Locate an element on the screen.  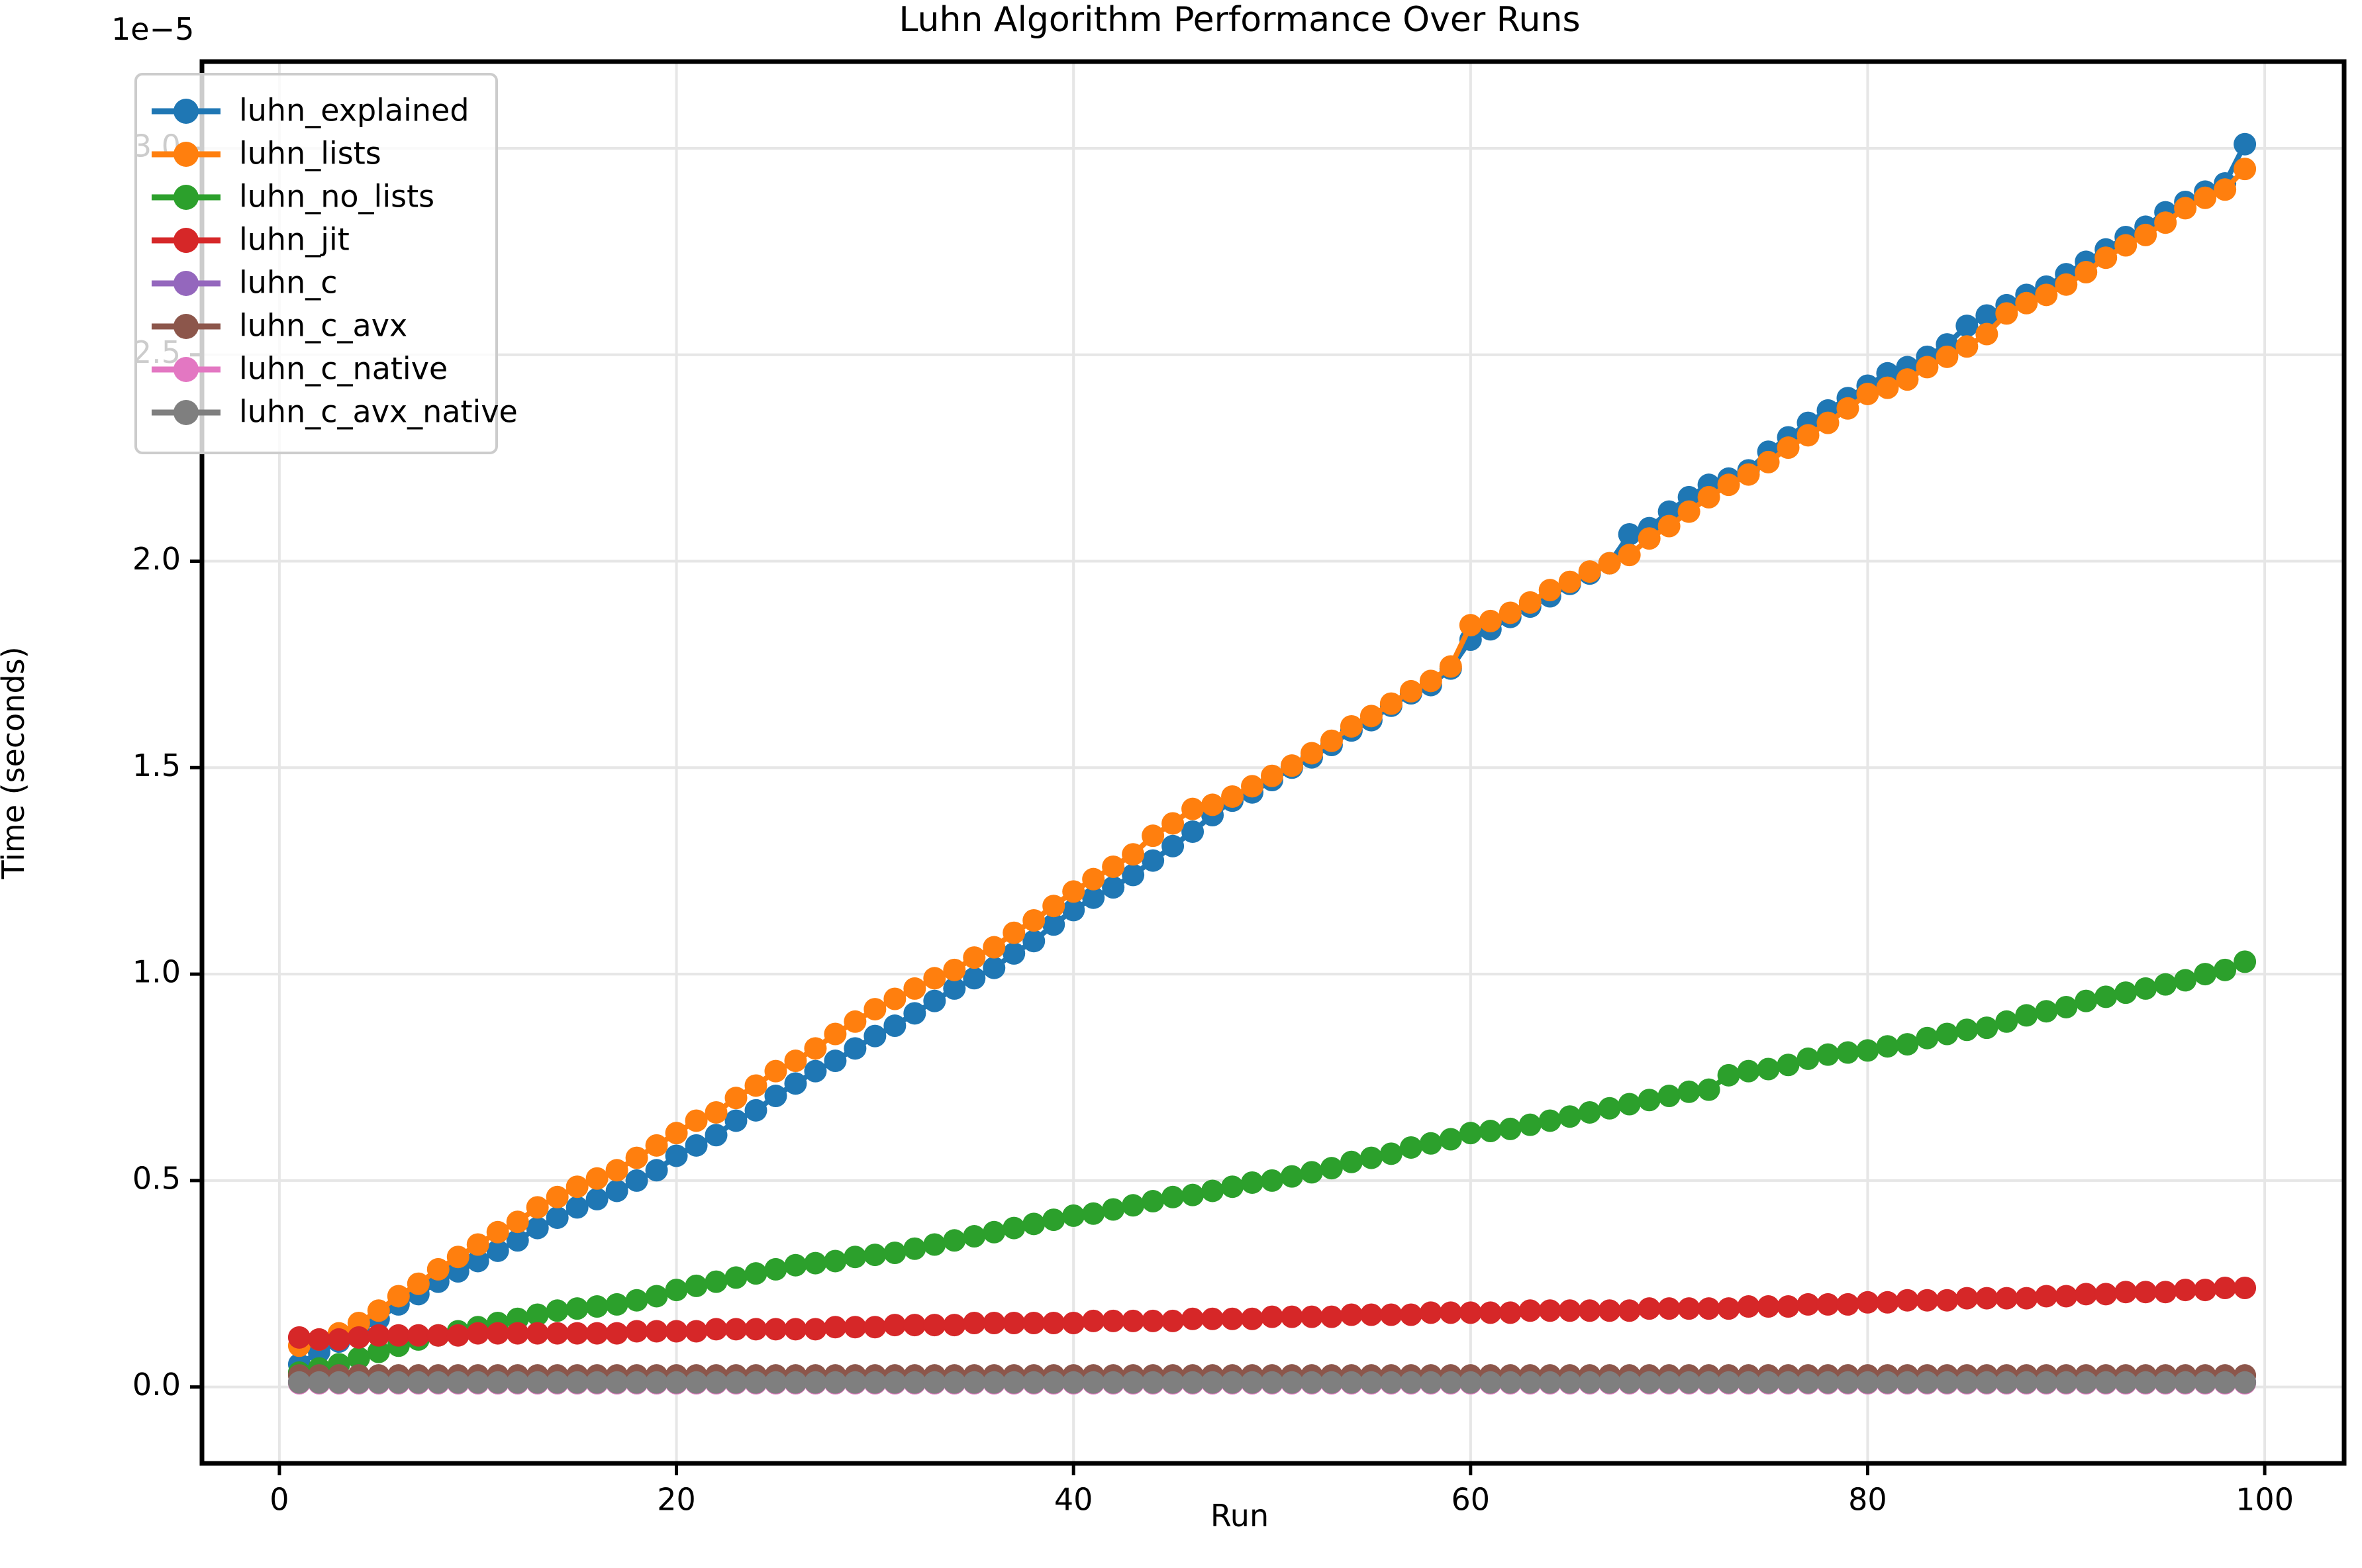
legend-label: luhn_lists is located at coordinates (310, 154).